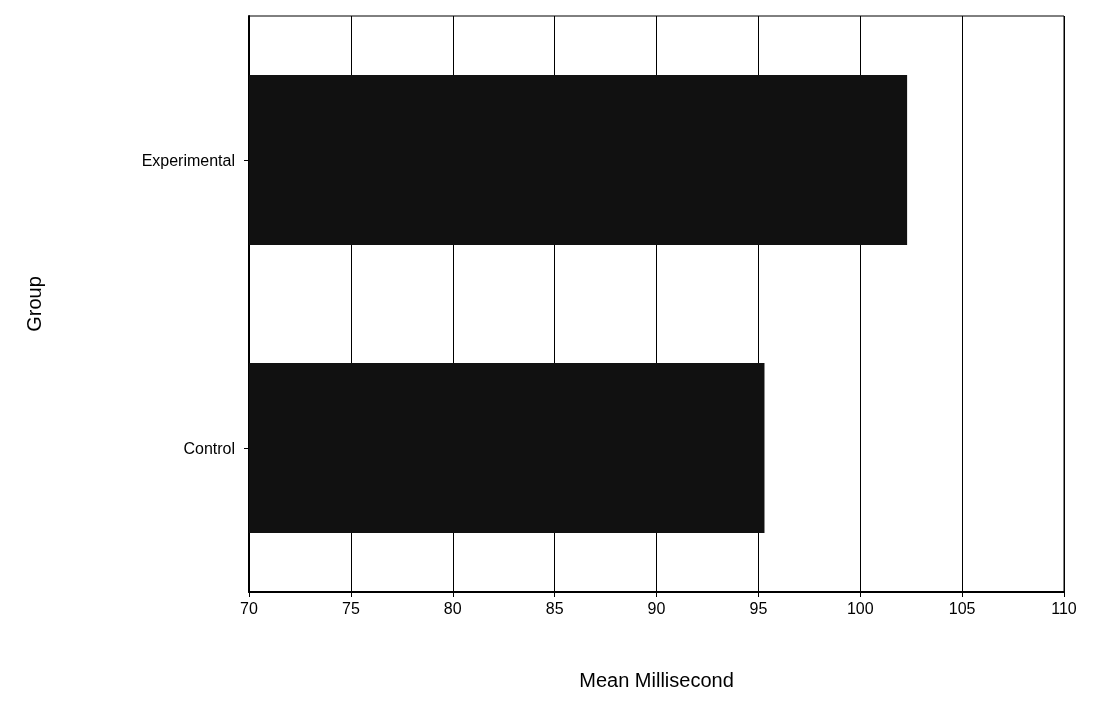 This screenshot has height=708, width=1098. Describe the element at coordinates (758, 608) in the screenshot. I see `x-tick-label: 95` at that location.